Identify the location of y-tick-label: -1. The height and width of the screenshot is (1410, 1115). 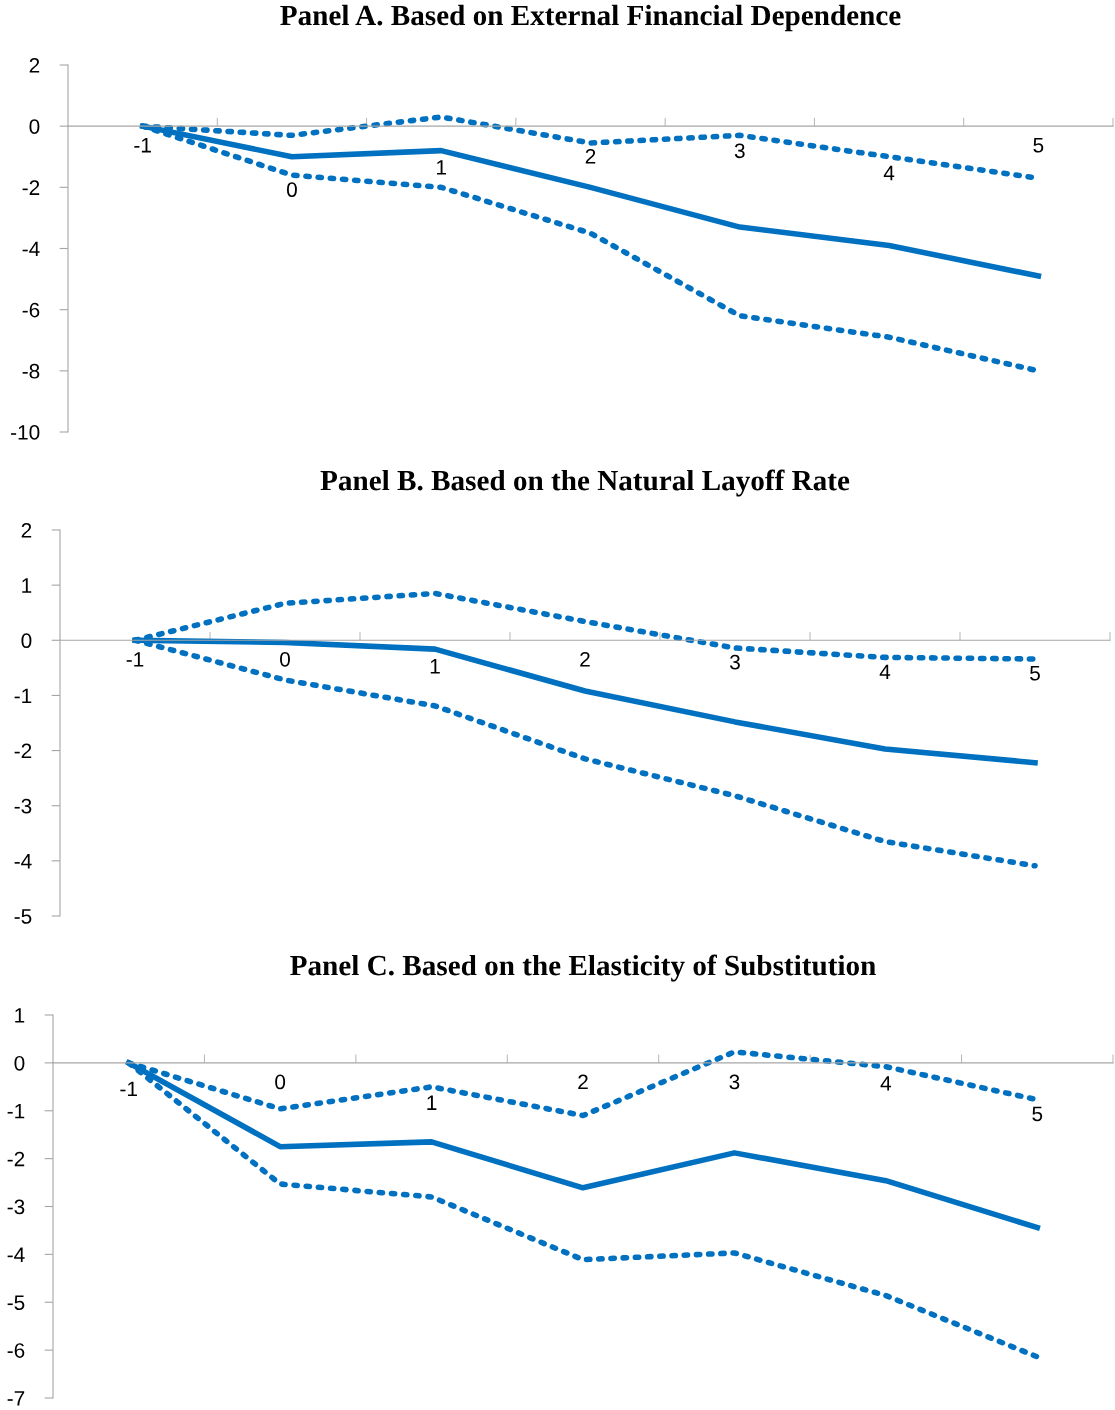
(23, 695).